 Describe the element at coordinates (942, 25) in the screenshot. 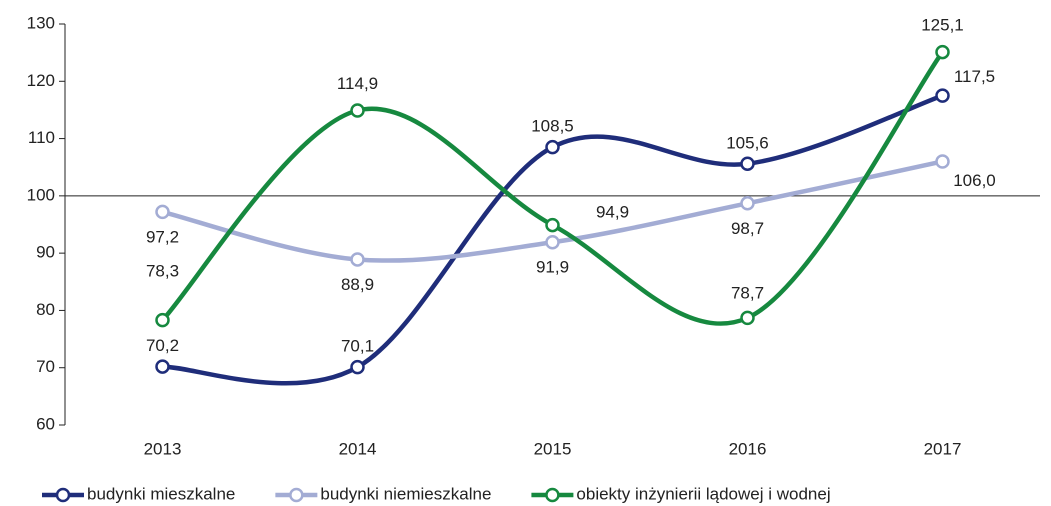

I see `data-label: 125,1` at that location.